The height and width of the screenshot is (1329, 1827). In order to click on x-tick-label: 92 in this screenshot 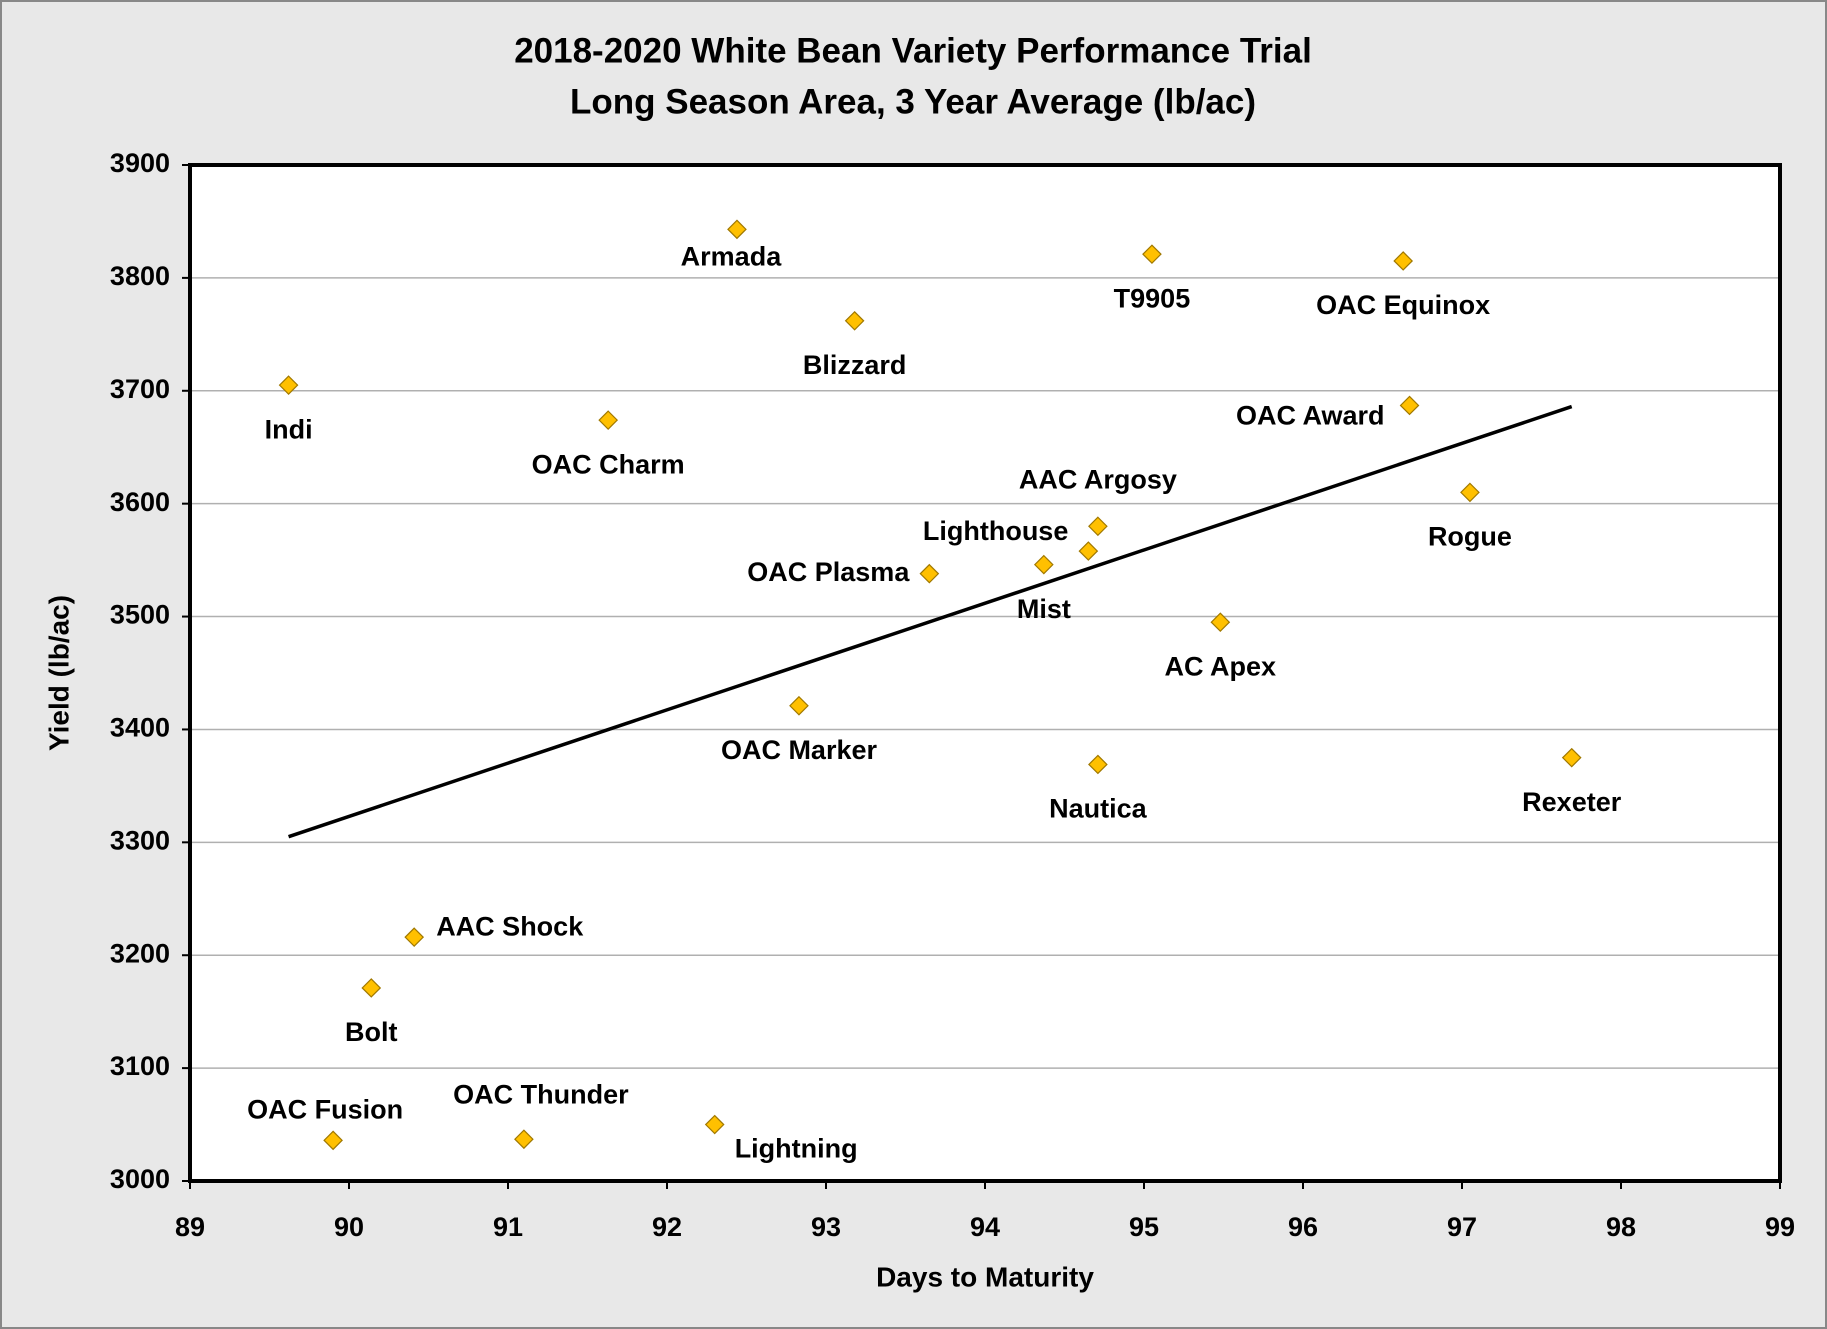, I will do `click(667, 1227)`.